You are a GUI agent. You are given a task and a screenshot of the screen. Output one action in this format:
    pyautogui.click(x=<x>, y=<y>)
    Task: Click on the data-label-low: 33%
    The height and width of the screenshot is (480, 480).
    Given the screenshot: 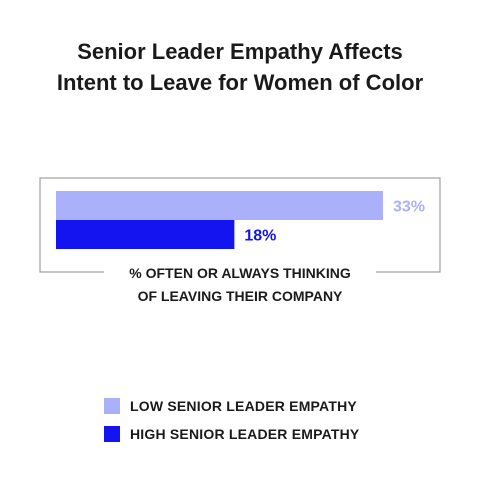 What is the action you would take?
    pyautogui.click(x=409, y=207)
    